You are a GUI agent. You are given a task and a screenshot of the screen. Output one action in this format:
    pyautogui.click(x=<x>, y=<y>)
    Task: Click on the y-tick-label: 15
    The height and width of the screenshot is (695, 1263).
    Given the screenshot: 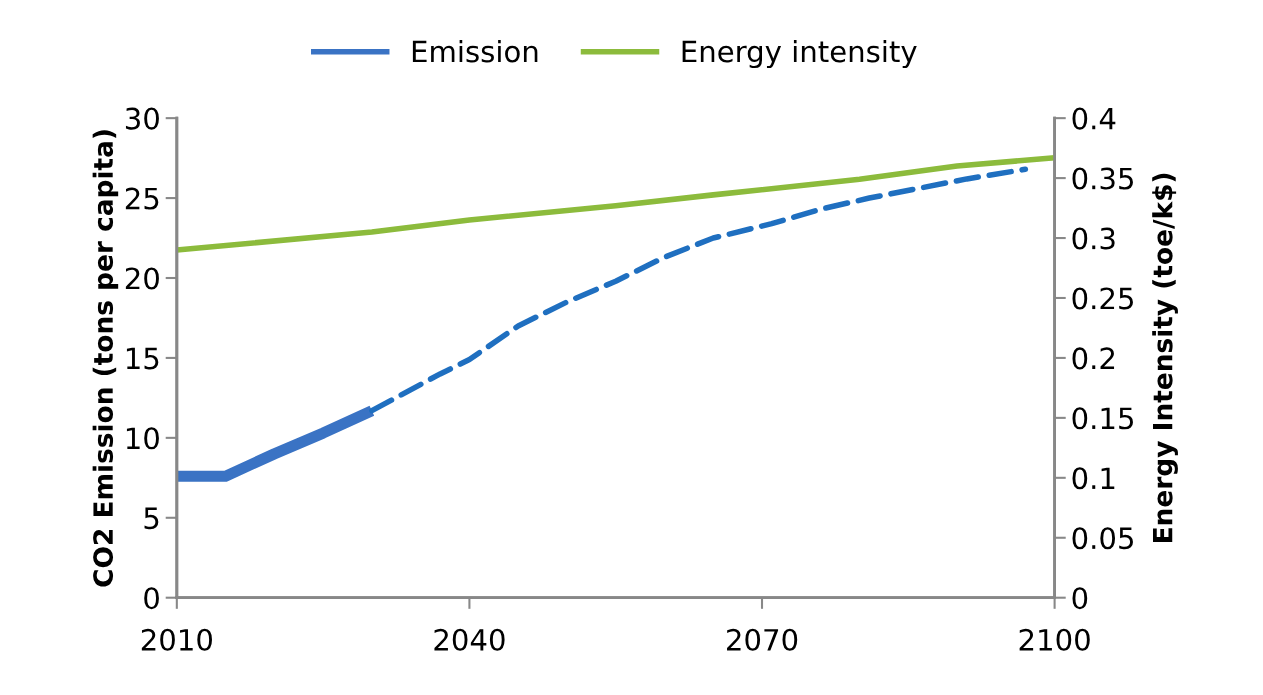 What is the action you would take?
    pyautogui.click(x=142, y=358)
    